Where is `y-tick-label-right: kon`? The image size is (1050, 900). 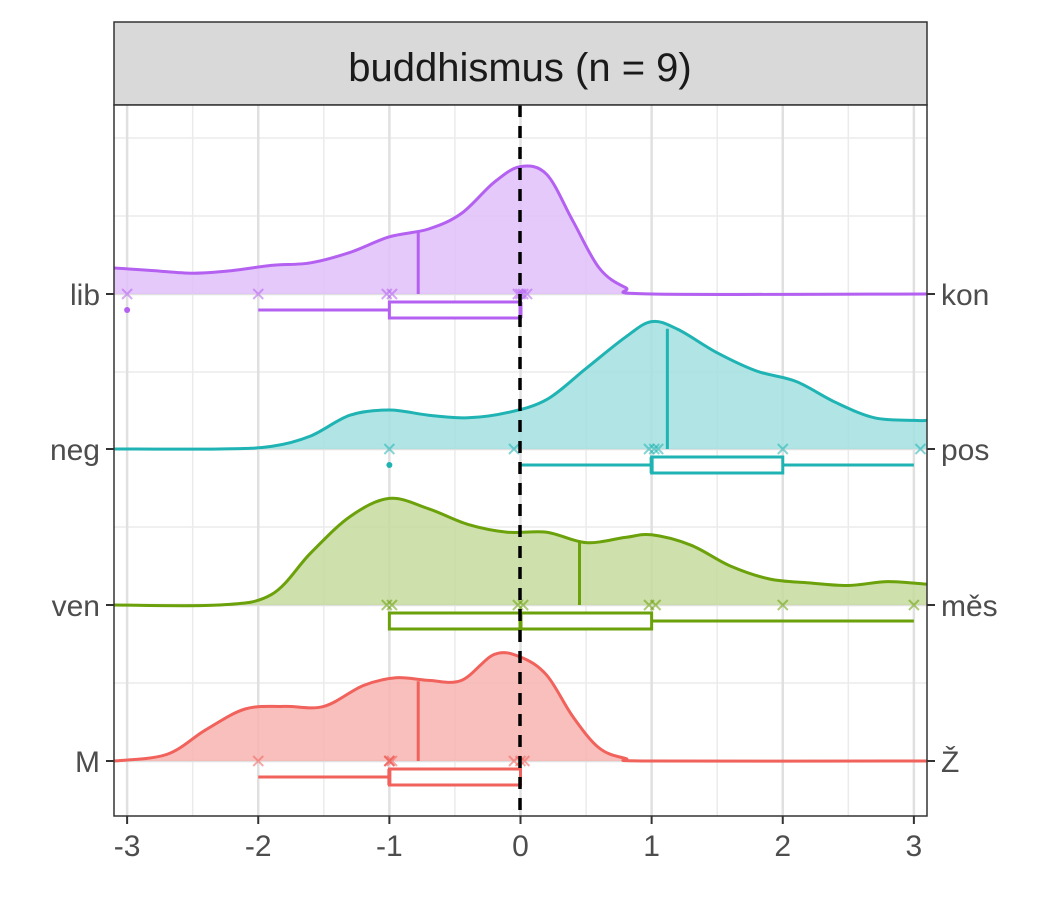 y-tick-label-right: kon is located at coordinates (965, 295).